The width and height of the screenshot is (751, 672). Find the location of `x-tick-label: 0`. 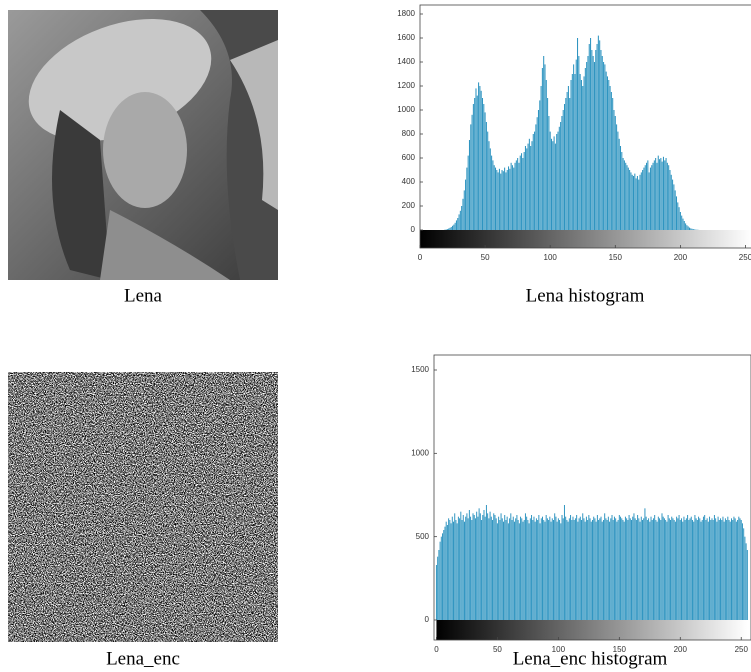

x-tick-label: 0 is located at coordinates (436, 649).